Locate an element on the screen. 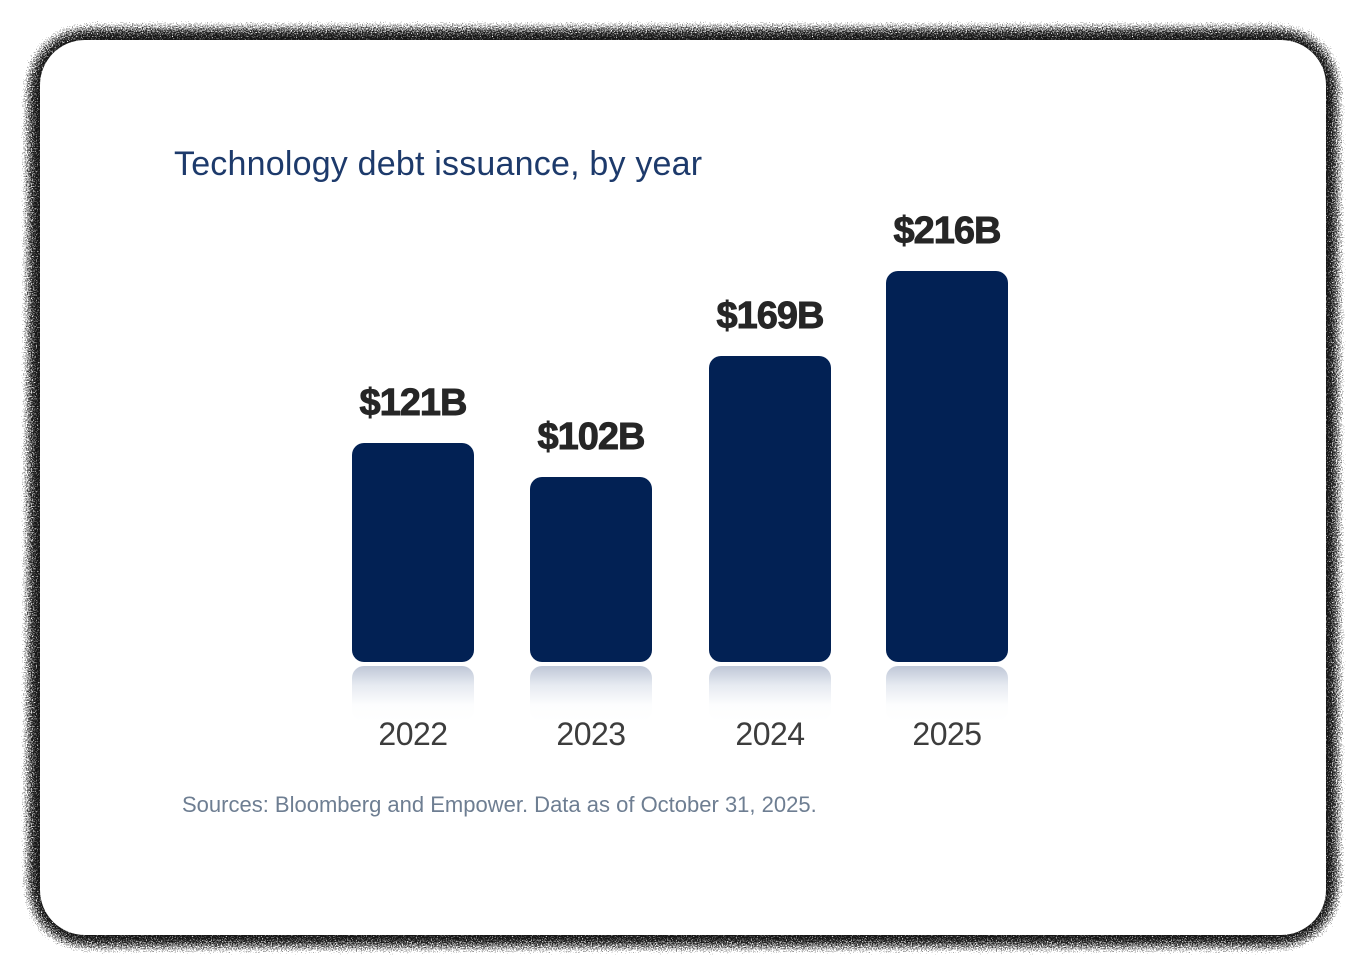  bar-value-label-2025: $216B is located at coordinates (947, 231).